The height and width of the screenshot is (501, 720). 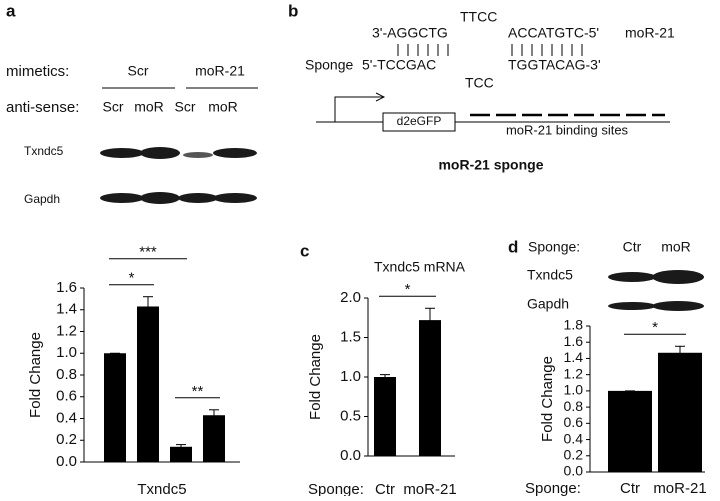 What do you see at coordinates (138, 71) in the screenshot?
I see `mimetic: Scr` at bounding box center [138, 71].